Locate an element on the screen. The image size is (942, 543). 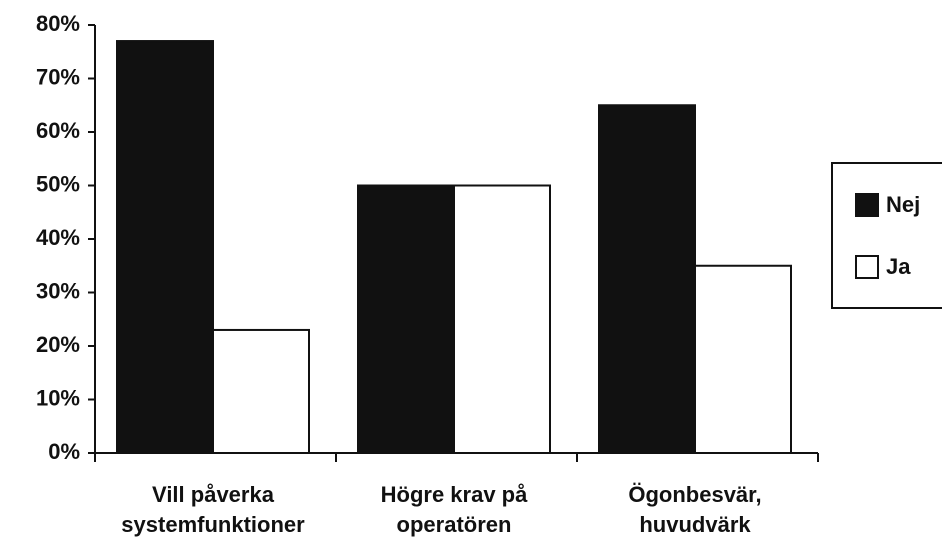
legend-label: Ja is located at coordinates (898, 266).